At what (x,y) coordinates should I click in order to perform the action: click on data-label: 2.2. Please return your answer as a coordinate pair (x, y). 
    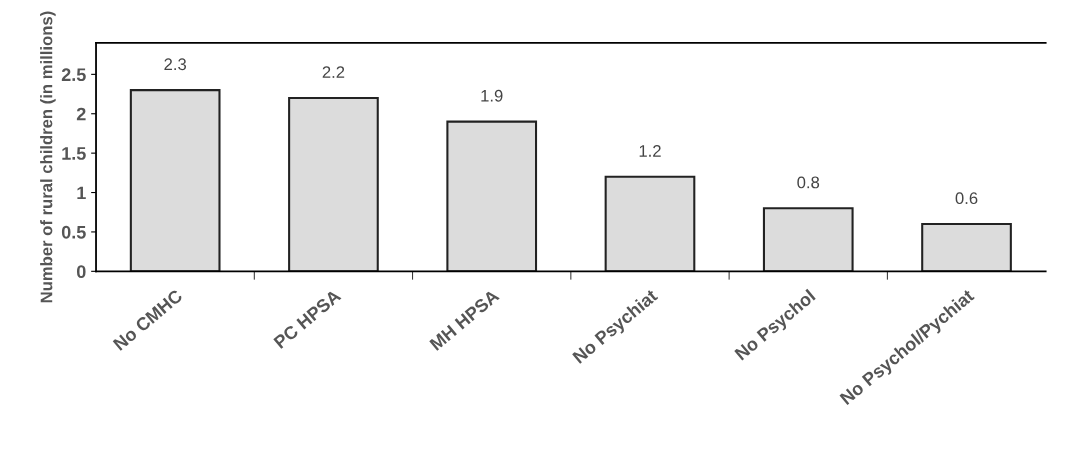
    Looking at the image, I should click on (333, 72).